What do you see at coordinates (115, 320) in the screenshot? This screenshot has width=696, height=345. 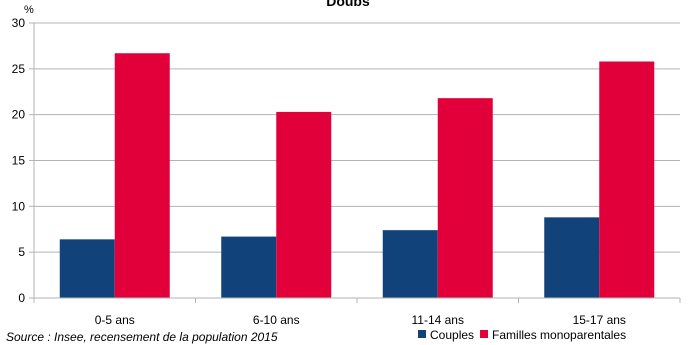 I see `x-tick-label: 0-5 ans` at bounding box center [115, 320].